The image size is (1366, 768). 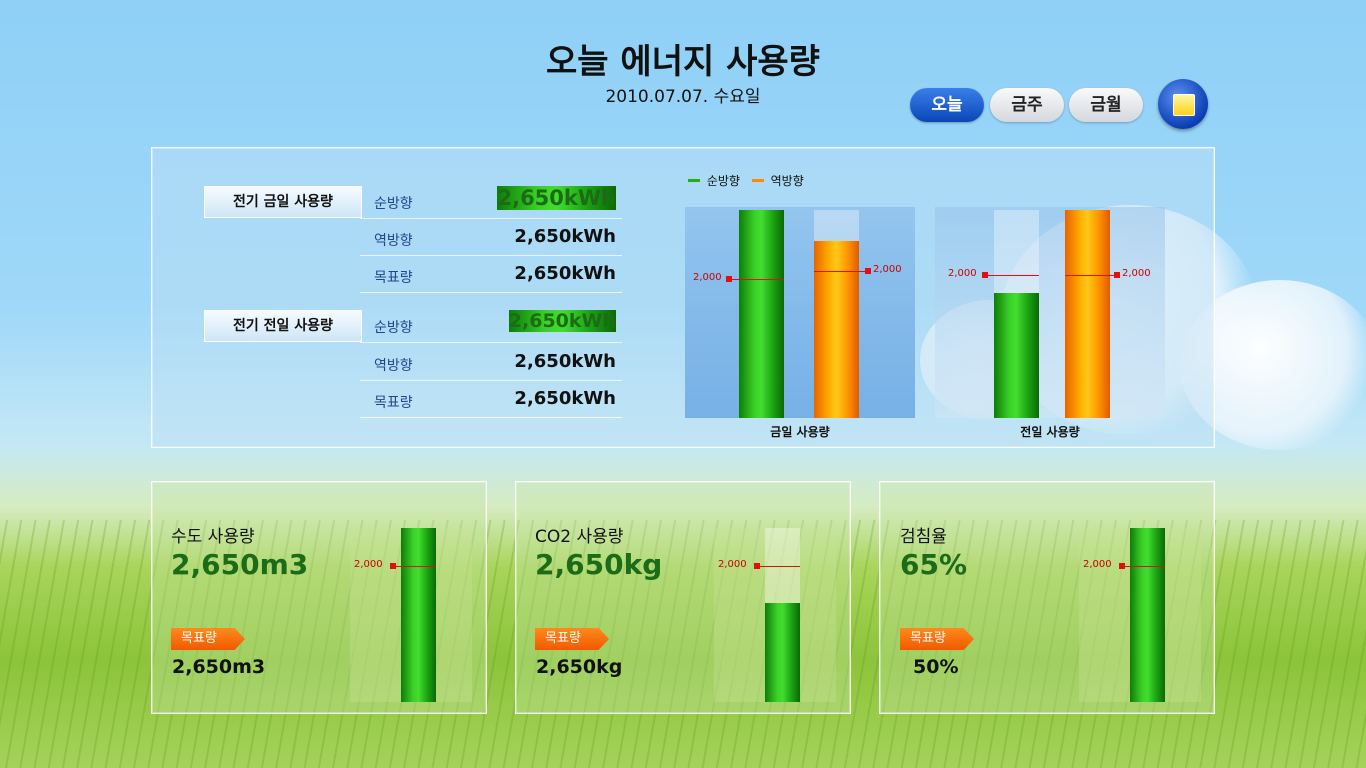 I want to click on today-reverse-bar, so click(x=836, y=329).